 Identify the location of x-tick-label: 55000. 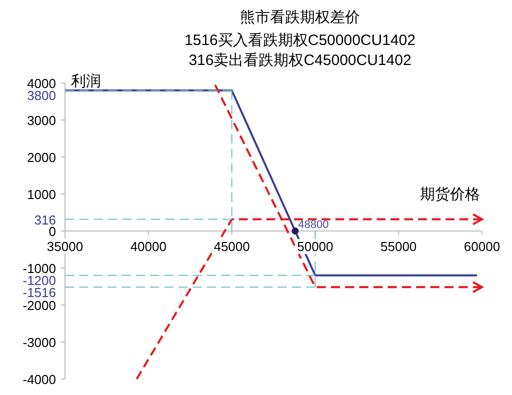
(398, 246).